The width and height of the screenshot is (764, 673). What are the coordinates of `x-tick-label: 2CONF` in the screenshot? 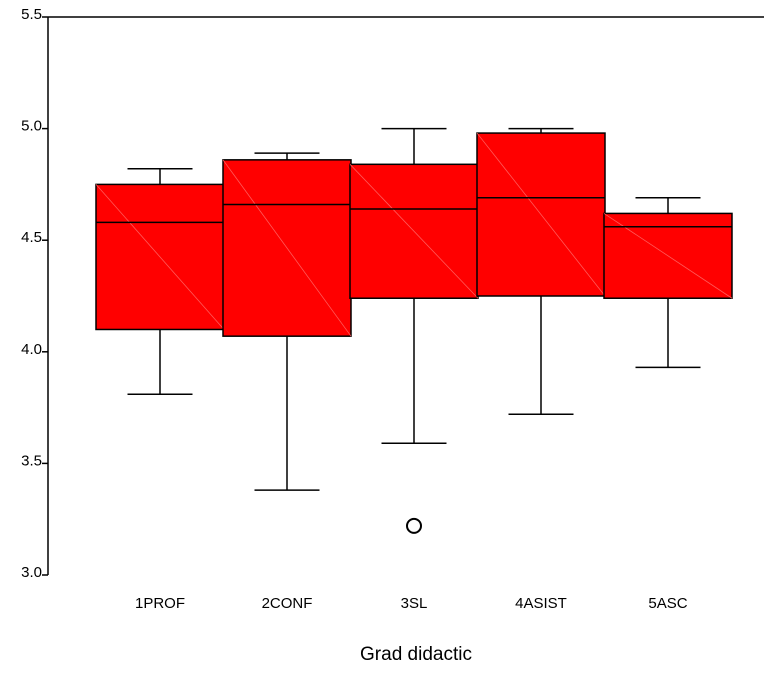 It's located at (287, 603).